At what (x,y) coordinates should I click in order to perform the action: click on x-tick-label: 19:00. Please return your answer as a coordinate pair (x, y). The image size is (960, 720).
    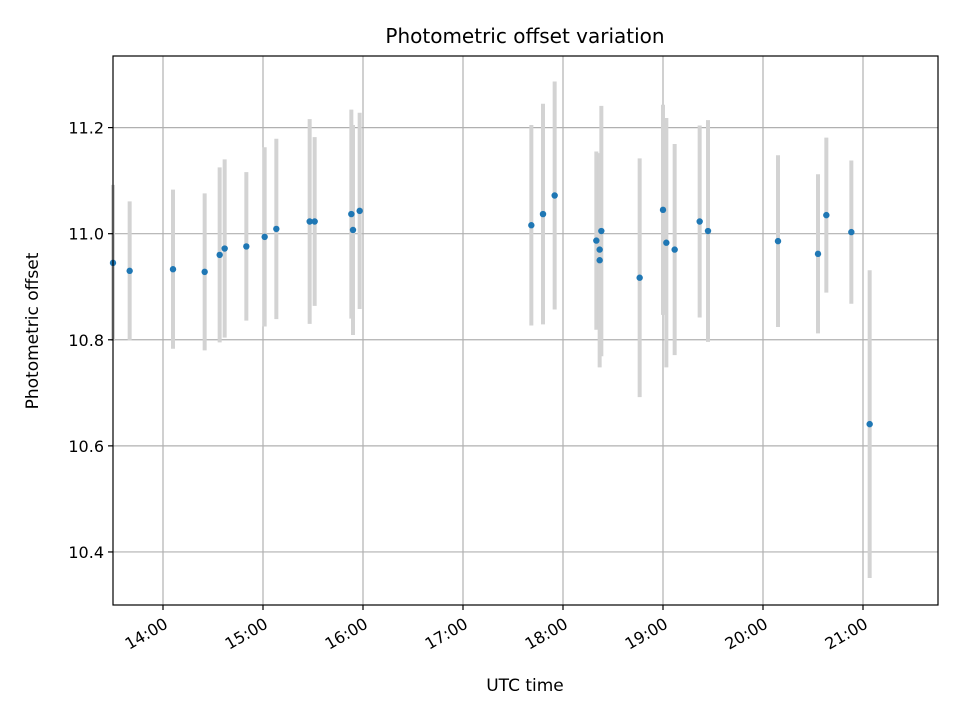
    Looking at the image, I should click on (646, 634).